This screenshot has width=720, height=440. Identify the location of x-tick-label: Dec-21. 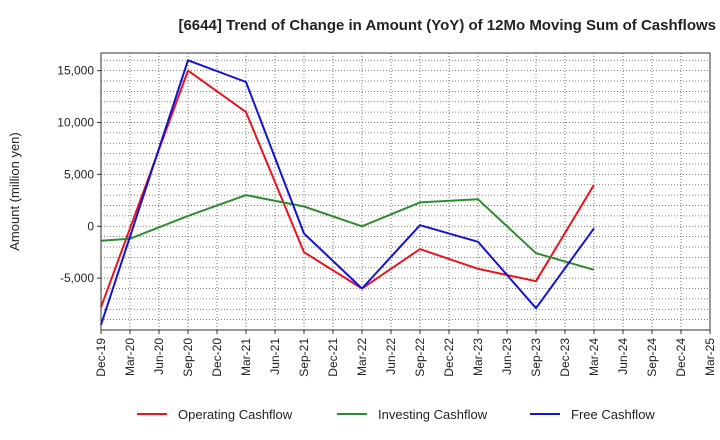
(333, 357).